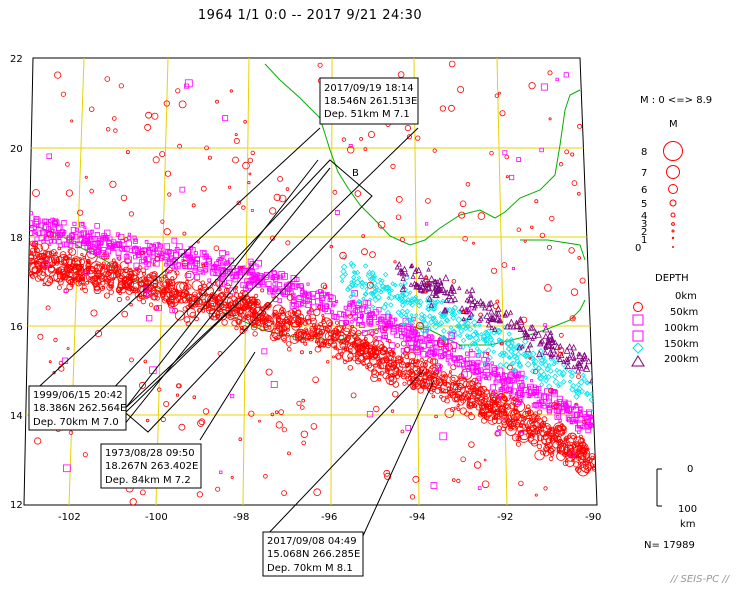  What do you see at coordinates (156, 517) in the screenshot?
I see `lon-tick-label: -100` at bounding box center [156, 517].